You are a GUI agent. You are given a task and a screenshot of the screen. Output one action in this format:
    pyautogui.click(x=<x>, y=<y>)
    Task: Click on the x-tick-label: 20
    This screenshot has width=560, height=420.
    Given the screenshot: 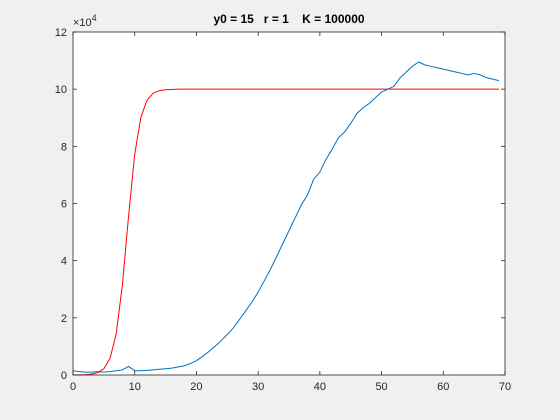 What is the action you would take?
    pyautogui.click(x=196, y=387)
    